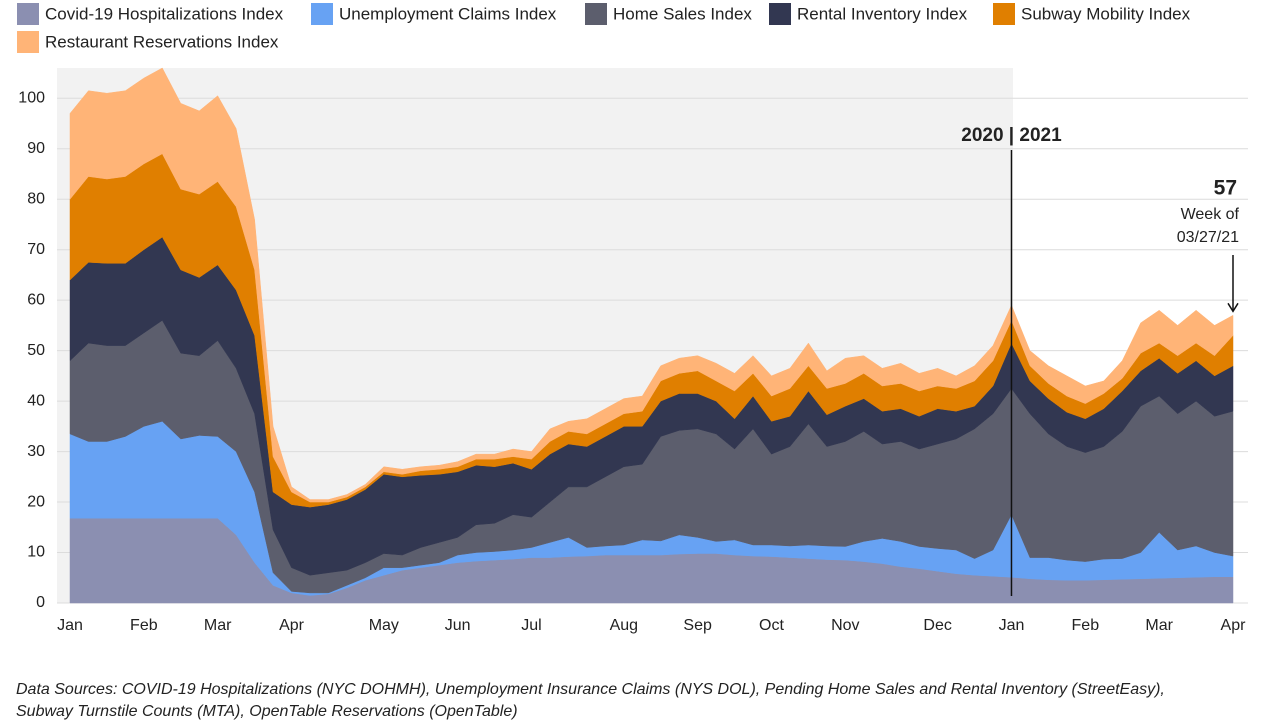 This screenshot has height=725, width=1280. What do you see at coordinates (36, 501) in the screenshot?
I see `y-tick-label: 20` at bounding box center [36, 501].